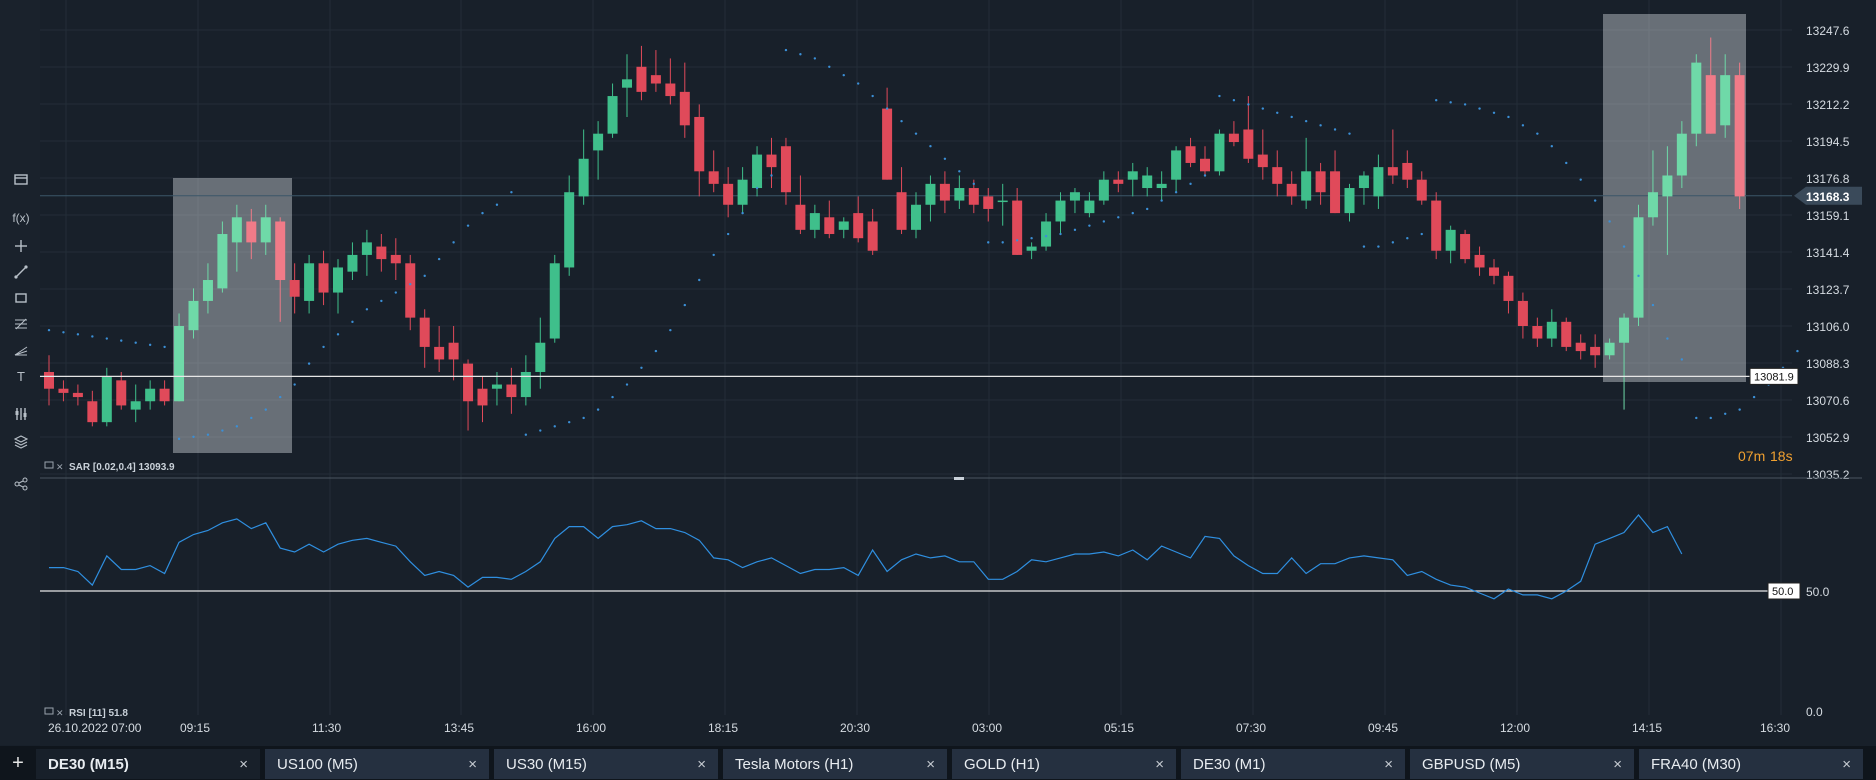  Describe the element at coordinates (1828, 105) in the screenshot. I see `price-tick-label: 13212.2` at that location.